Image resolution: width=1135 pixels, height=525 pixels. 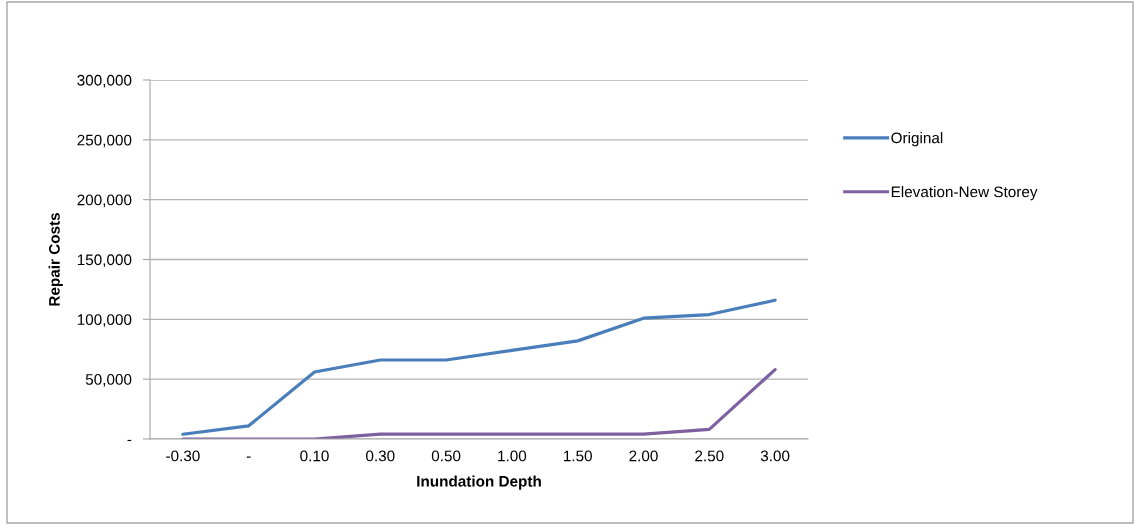 I want to click on y-axis-title: Repair Costs, so click(x=55, y=259).